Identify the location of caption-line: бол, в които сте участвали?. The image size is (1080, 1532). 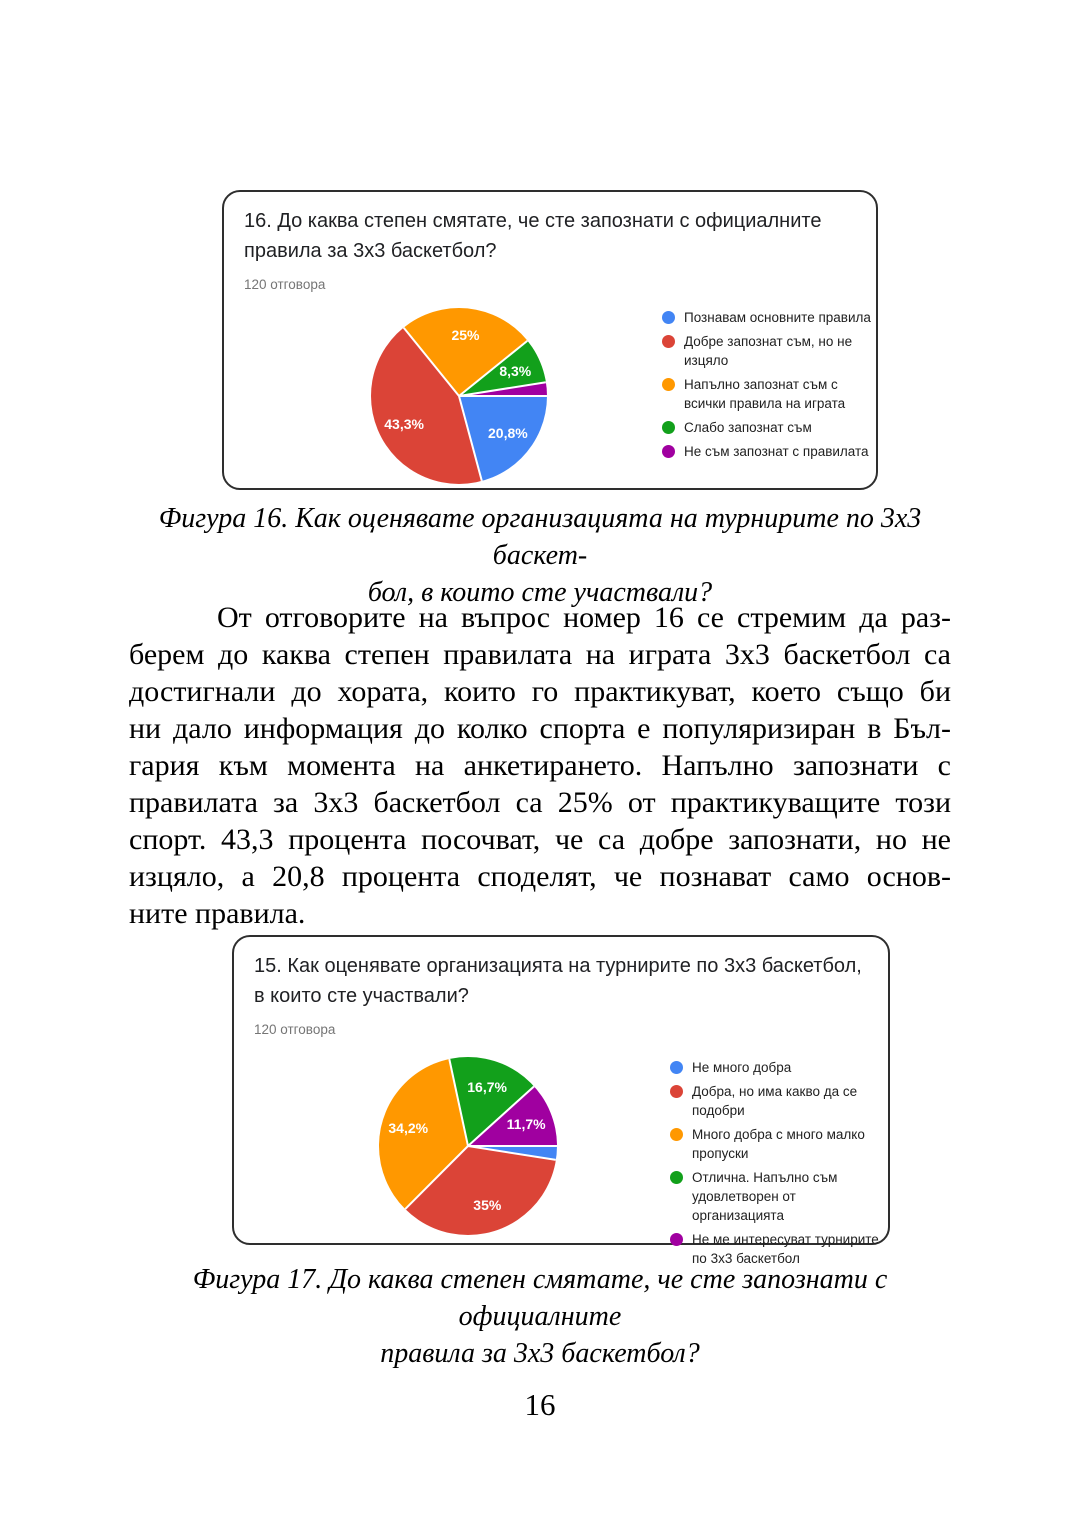
(540, 592).